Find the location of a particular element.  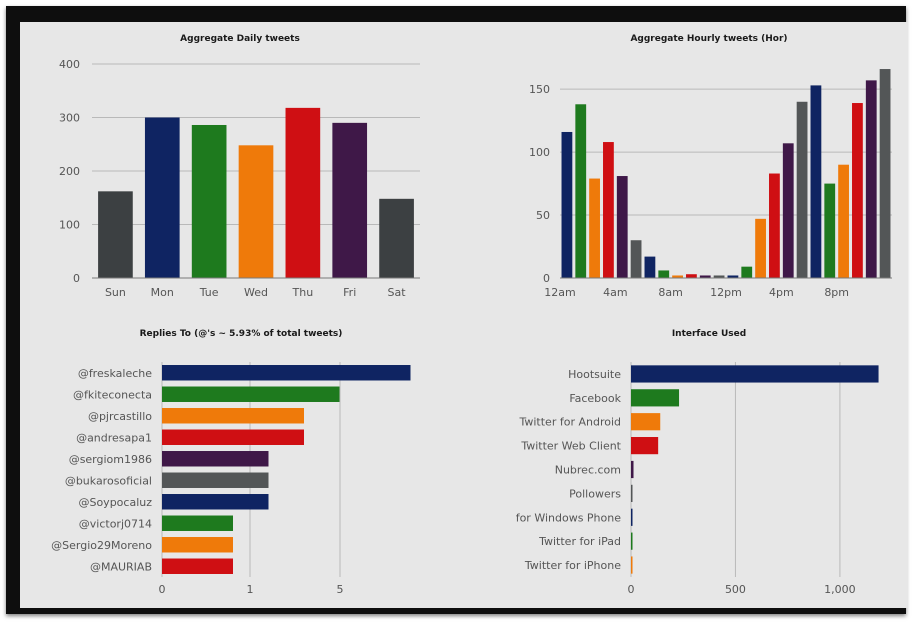

interface-x-tick-label: 0 is located at coordinates (631, 589).